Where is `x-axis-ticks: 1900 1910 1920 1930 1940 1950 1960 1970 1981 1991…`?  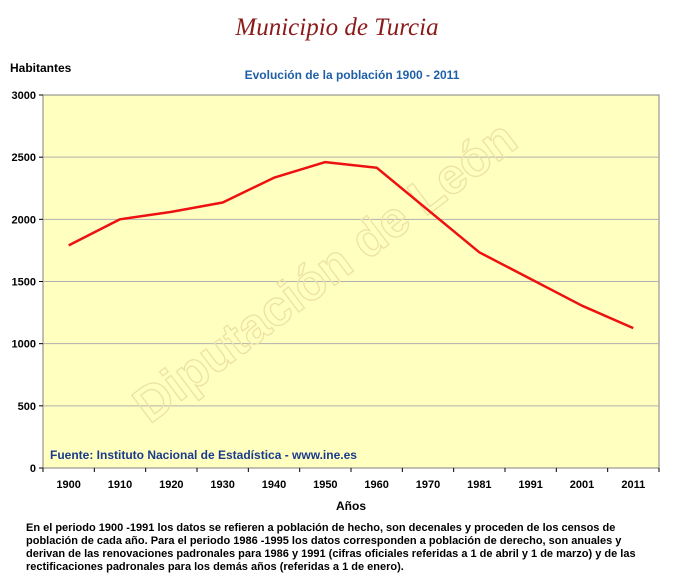
x-axis-ticks: 1900 1910 1920 1930 1940 1950 1960 1970 1981 1991… is located at coordinates (351, 479).